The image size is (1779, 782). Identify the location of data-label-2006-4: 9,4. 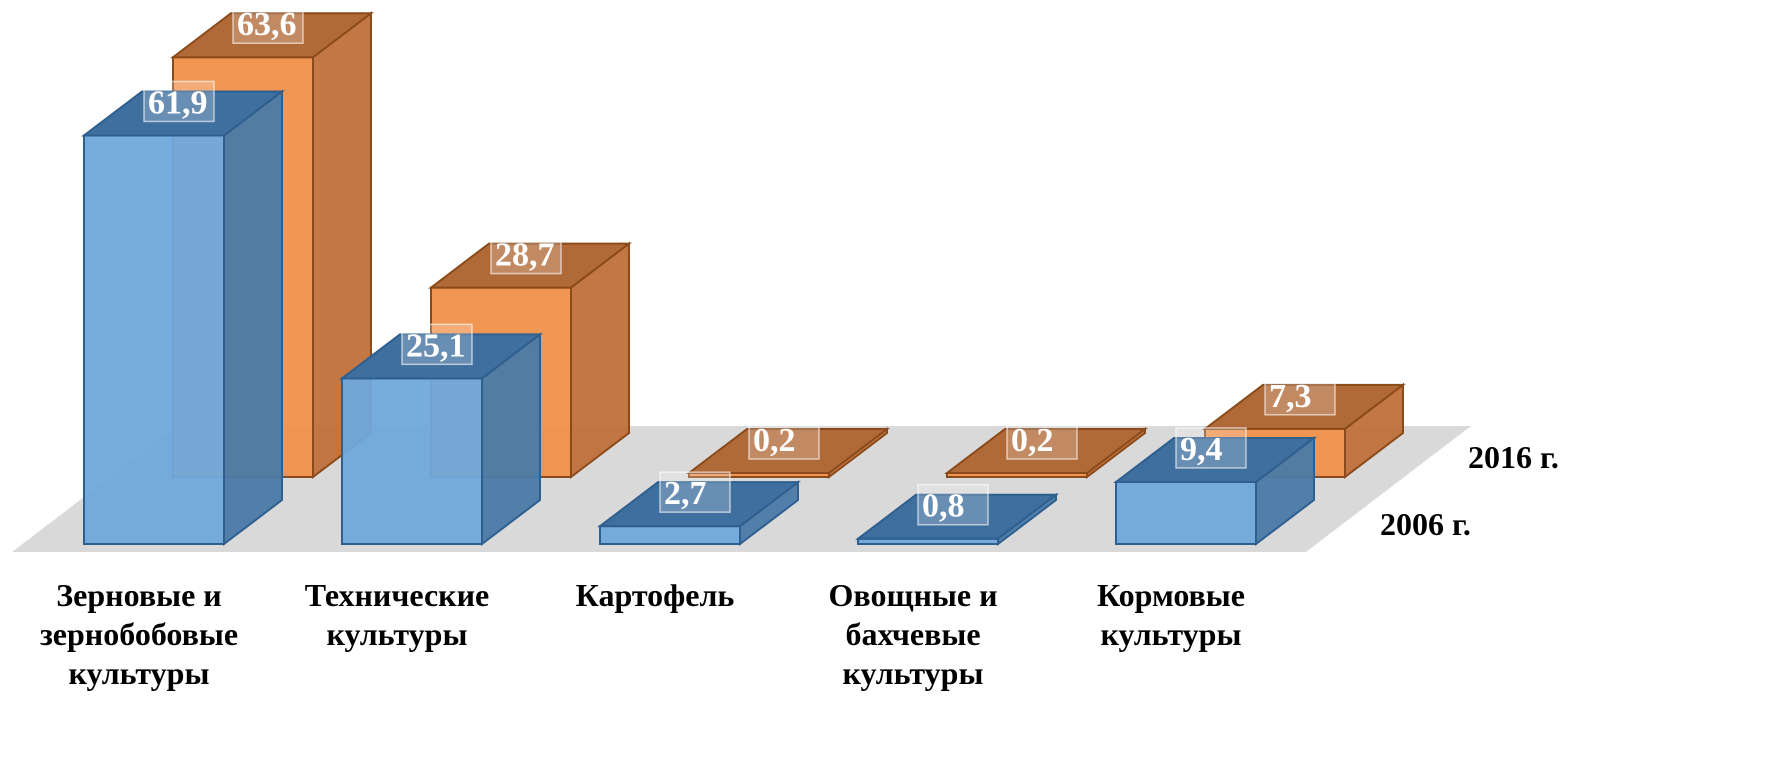
(1211, 448).